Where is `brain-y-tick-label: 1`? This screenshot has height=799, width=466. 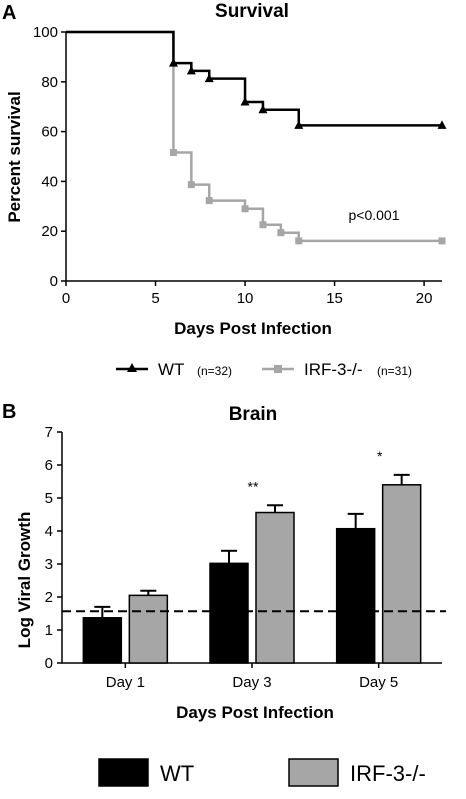
brain-y-tick-label: 1 is located at coordinates (49, 630).